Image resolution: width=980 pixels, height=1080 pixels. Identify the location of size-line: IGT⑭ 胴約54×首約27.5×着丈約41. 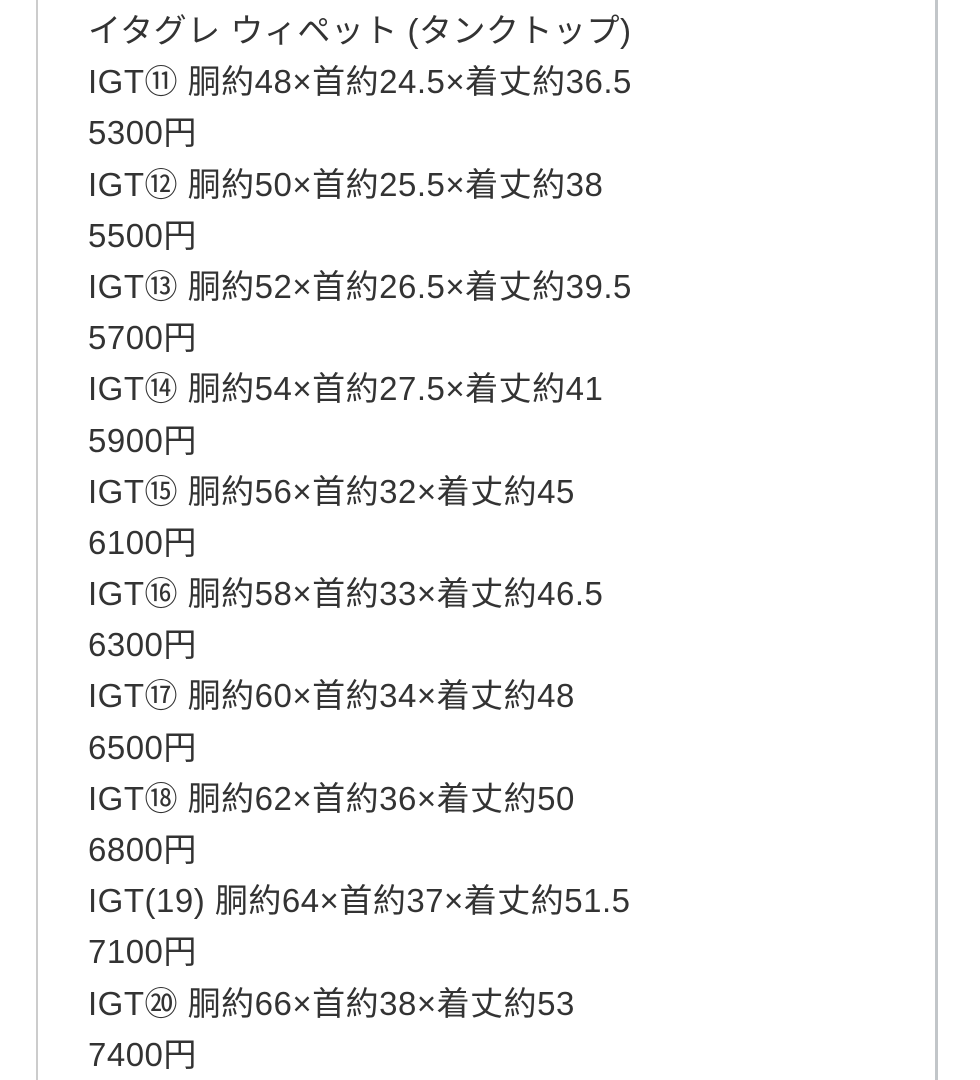
(346, 389).